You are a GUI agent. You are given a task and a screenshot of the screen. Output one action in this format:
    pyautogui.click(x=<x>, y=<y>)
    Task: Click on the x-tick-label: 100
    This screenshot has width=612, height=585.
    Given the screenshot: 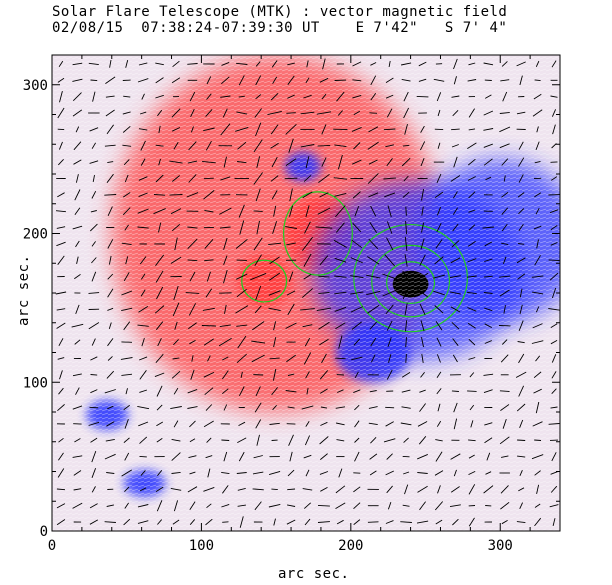 What is the action you would take?
    pyautogui.click(x=201, y=546)
    